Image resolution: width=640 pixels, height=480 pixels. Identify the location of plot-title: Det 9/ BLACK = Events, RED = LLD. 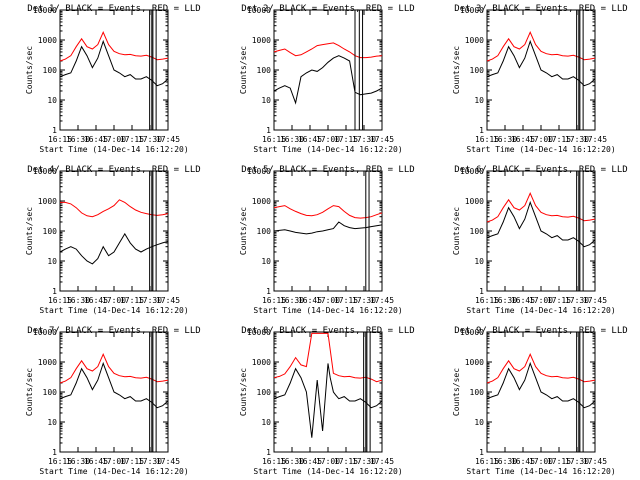
(540, 331).